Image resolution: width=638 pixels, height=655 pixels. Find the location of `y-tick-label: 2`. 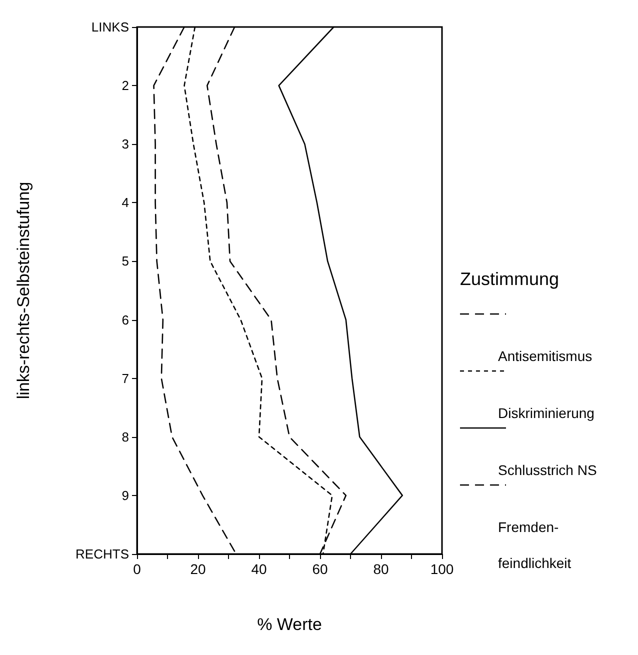

y-tick-label: 2 is located at coordinates (125, 86).